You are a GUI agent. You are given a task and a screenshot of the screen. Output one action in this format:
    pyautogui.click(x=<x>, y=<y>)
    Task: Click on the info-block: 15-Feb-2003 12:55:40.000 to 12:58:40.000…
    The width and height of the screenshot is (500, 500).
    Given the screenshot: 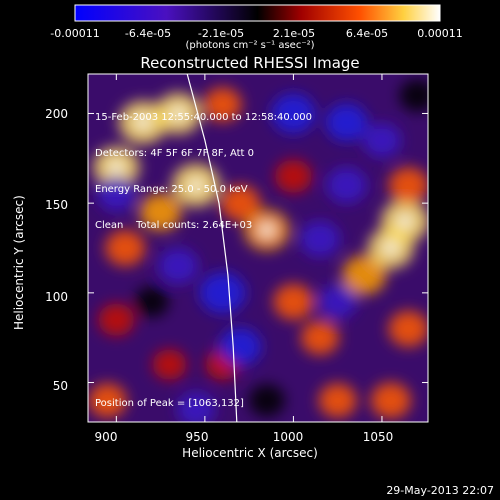 What is the action you would take?
    pyautogui.click(x=203, y=166)
    